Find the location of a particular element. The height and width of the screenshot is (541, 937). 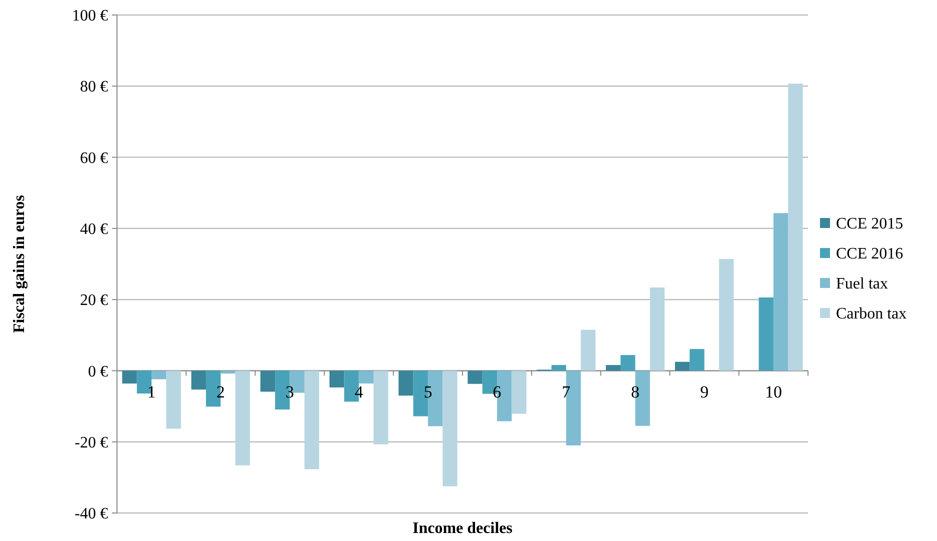

y-tick-label: 0 € is located at coordinates (98, 371).